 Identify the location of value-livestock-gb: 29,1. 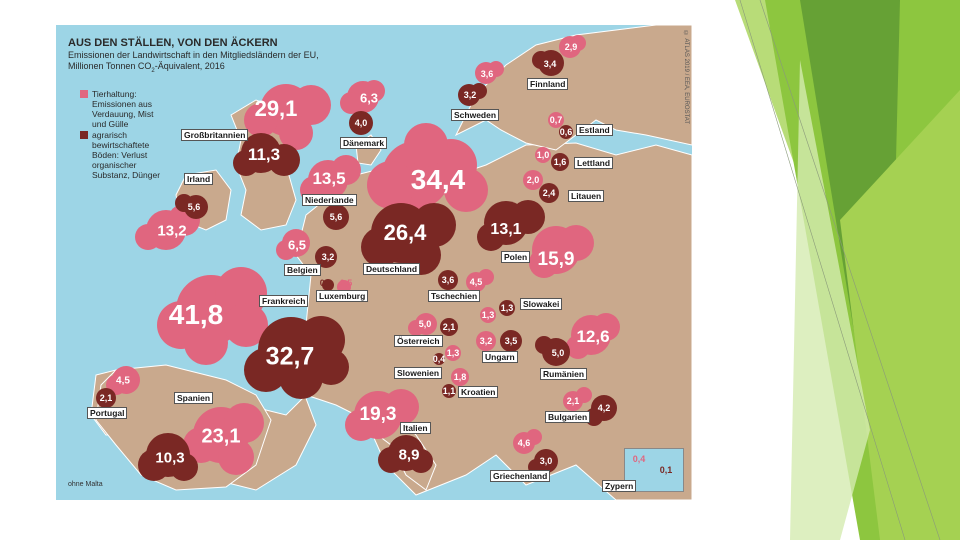
(276, 108).